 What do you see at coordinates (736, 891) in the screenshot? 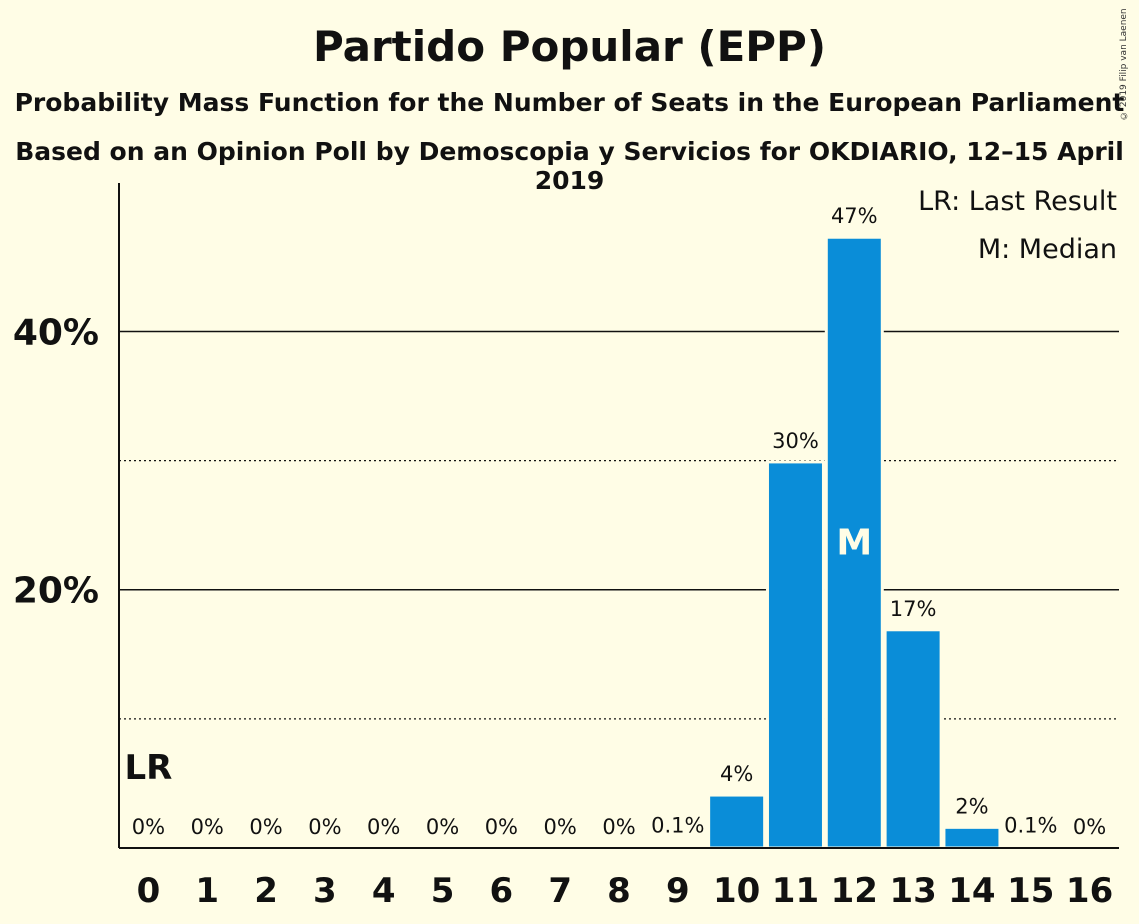
I see `x-tick-label: 10` at bounding box center [736, 891].